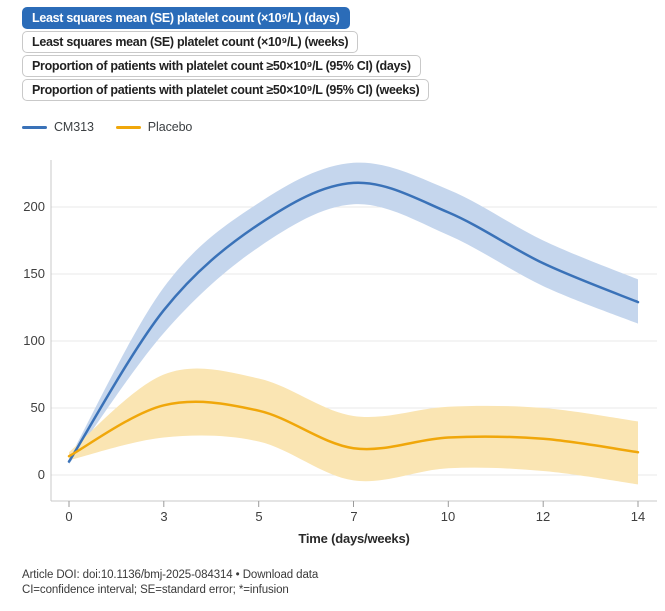 The width and height of the screenshot is (665, 611). I want to click on legend-item-cm313: CM313, so click(58, 127).